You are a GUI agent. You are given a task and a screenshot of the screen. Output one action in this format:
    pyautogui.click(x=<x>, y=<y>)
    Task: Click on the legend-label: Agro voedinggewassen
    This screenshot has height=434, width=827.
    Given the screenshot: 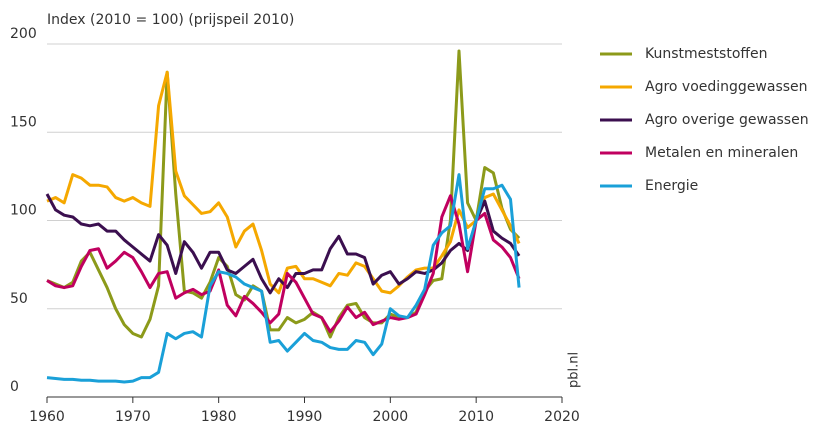 What is the action you would take?
    pyautogui.click(x=726, y=87)
    